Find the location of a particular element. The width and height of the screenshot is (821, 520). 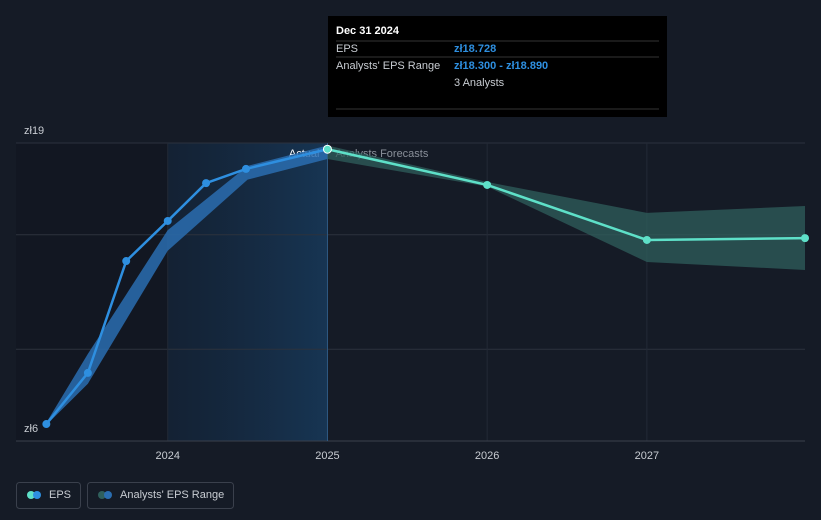

legend-label: EPS is located at coordinates (60, 495).